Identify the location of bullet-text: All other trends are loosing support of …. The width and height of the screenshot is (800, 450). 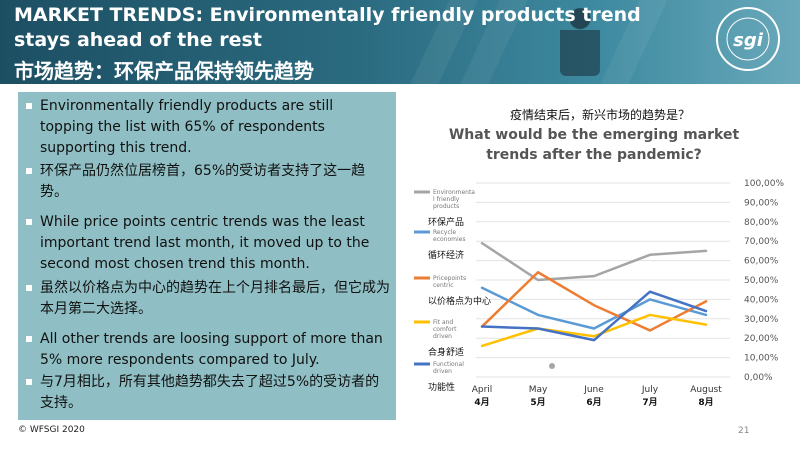
(211, 349).